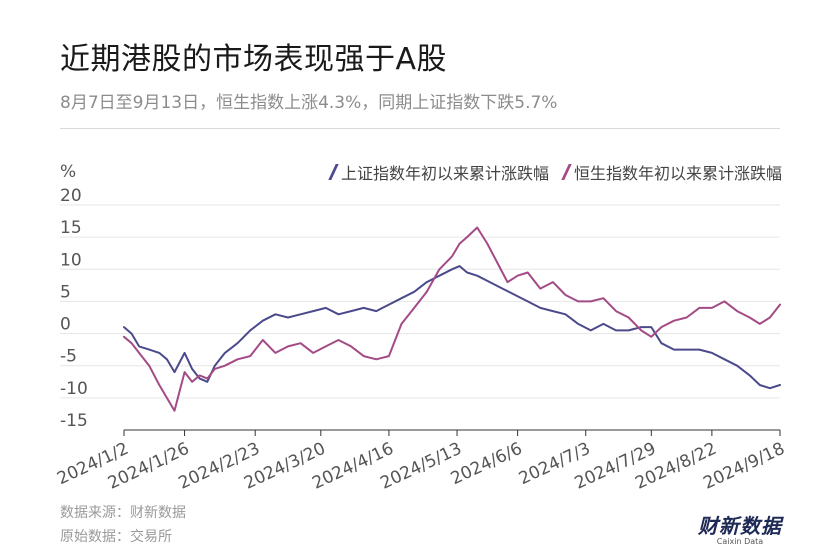  What do you see at coordinates (68, 357) in the screenshot?
I see `y-tick-label: -5` at bounding box center [68, 357].